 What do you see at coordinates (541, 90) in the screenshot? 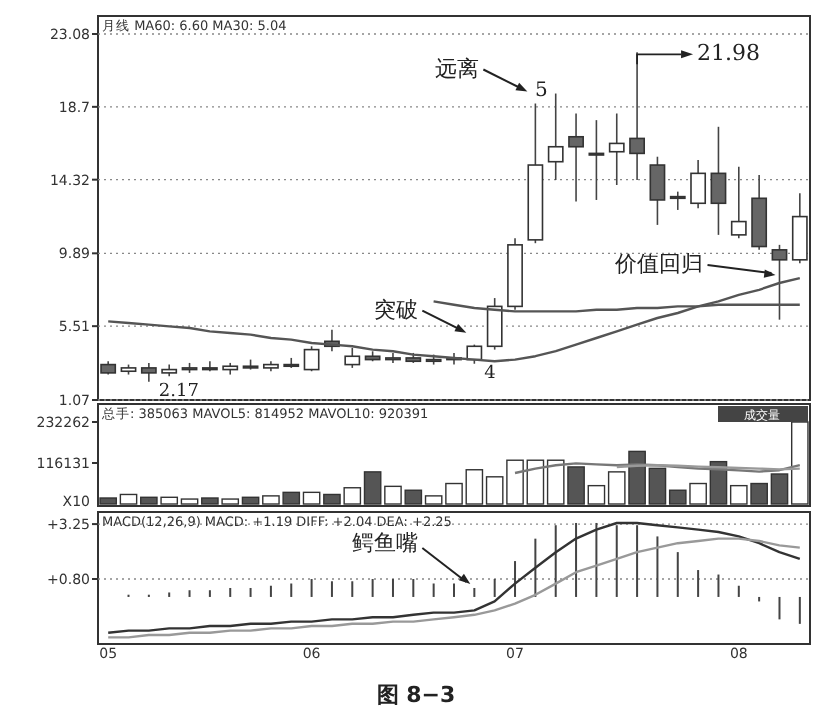
I see `annotation: 5` at bounding box center [541, 90].